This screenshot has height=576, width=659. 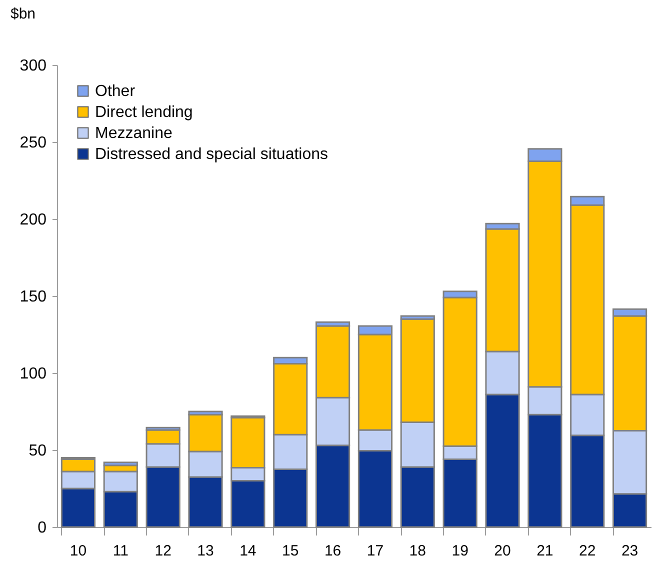 What do you see at coordinates (133, 133) in the screenshot?
I see `legend-label: Mezzanine` at bounding box center [133, 133].